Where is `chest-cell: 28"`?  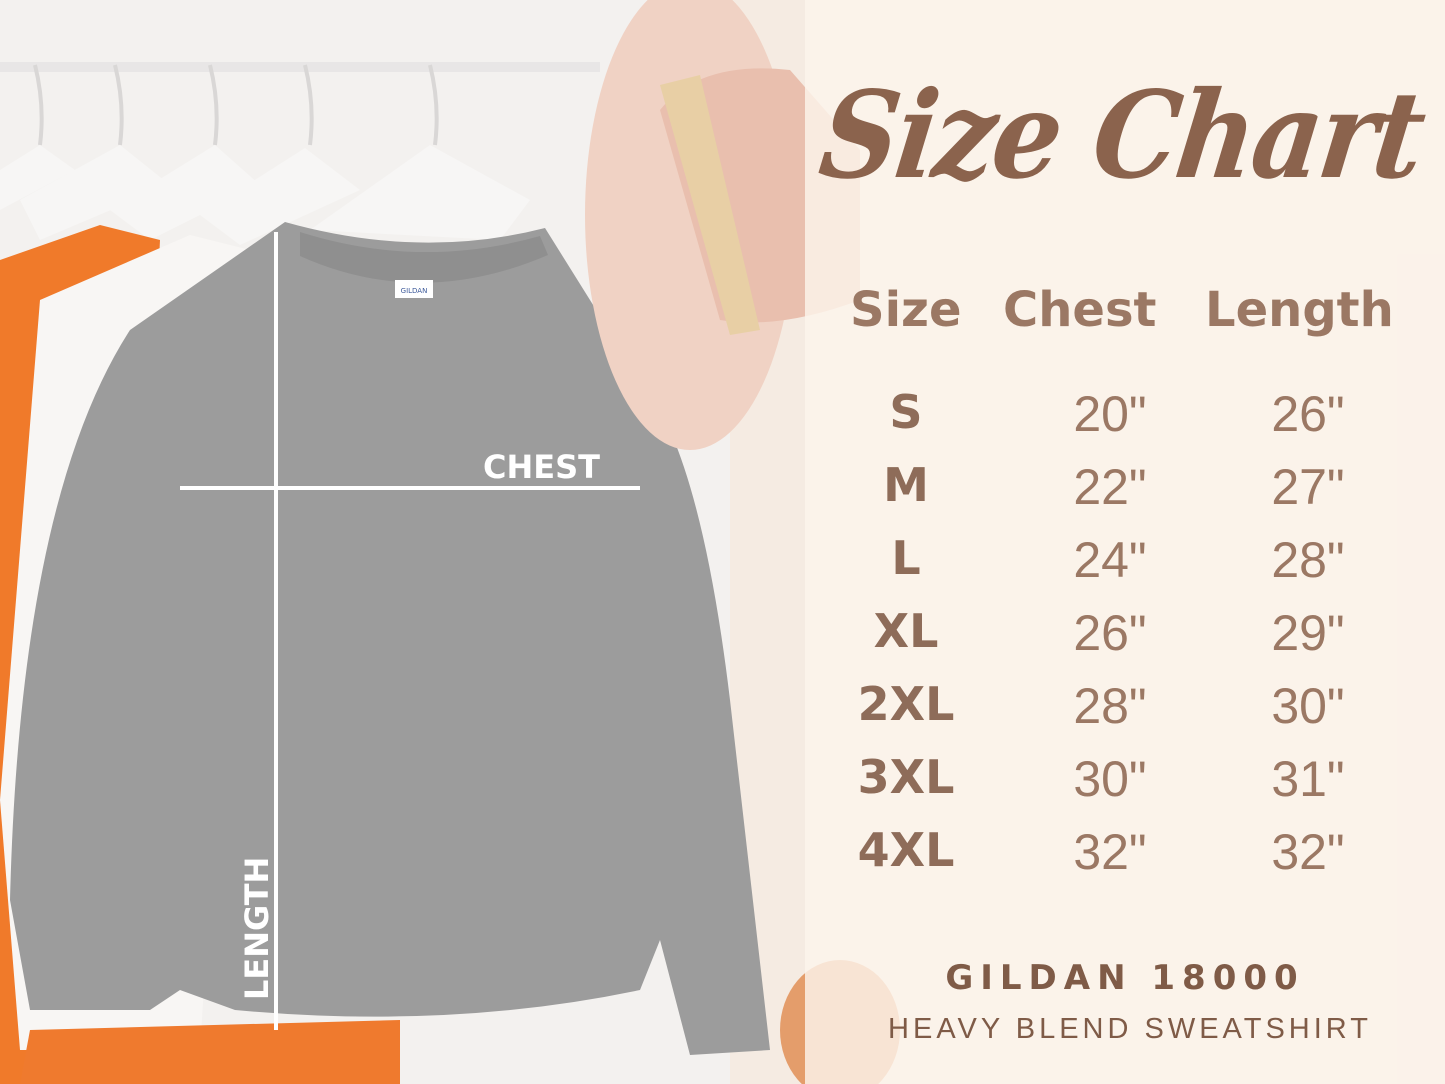
chest-cell: 28" is located at coordinates (1110, 706).